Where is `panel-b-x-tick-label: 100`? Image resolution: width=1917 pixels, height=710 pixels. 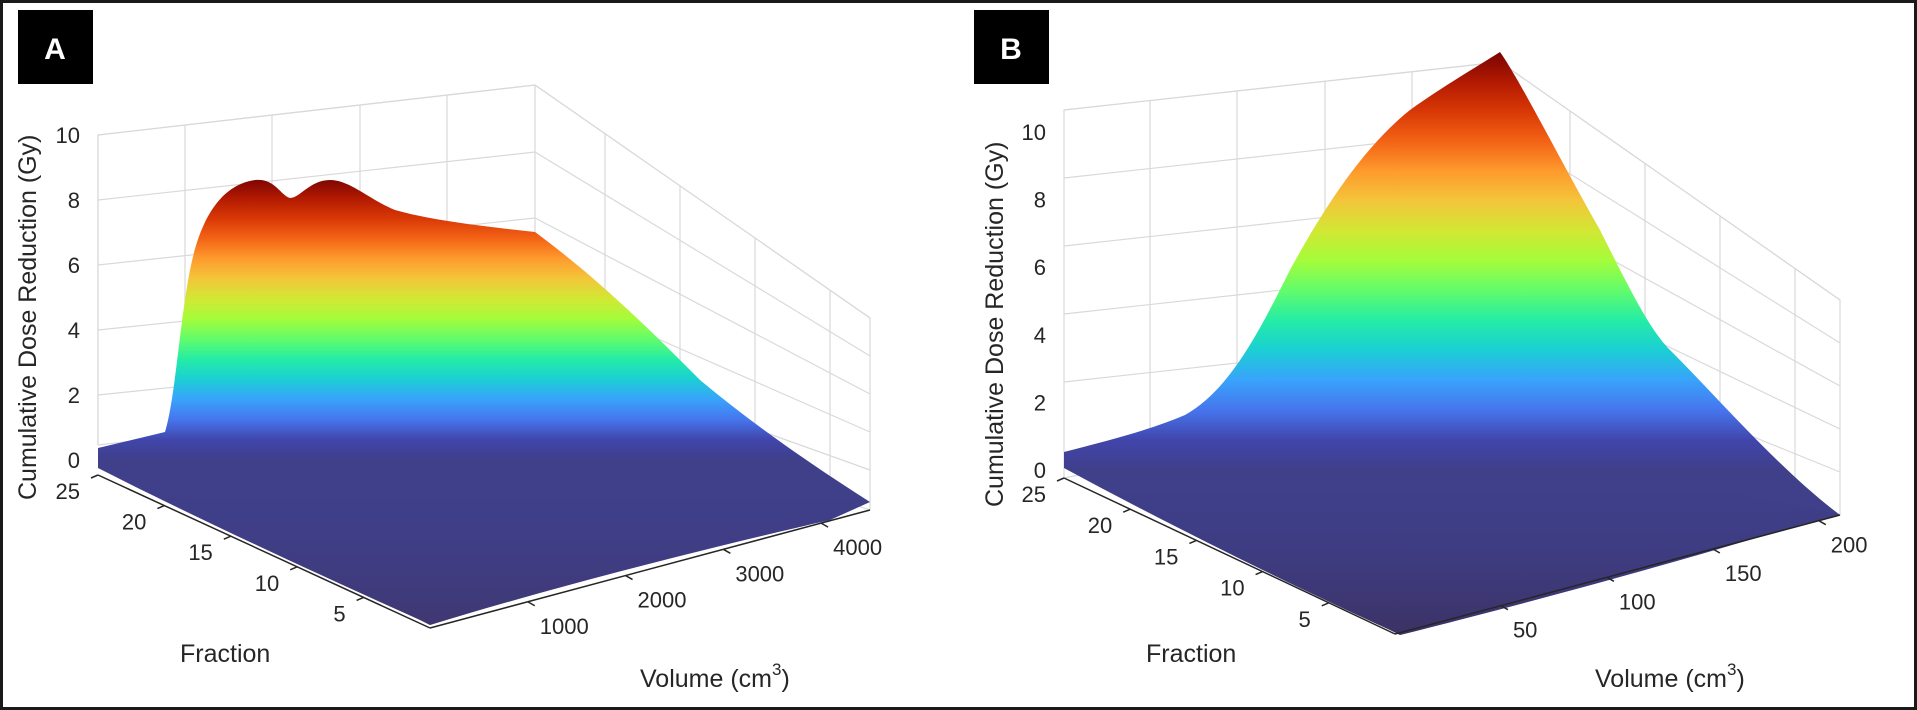 panel-b-x-tick-label: 100 is located at coordinates (1637, 601).